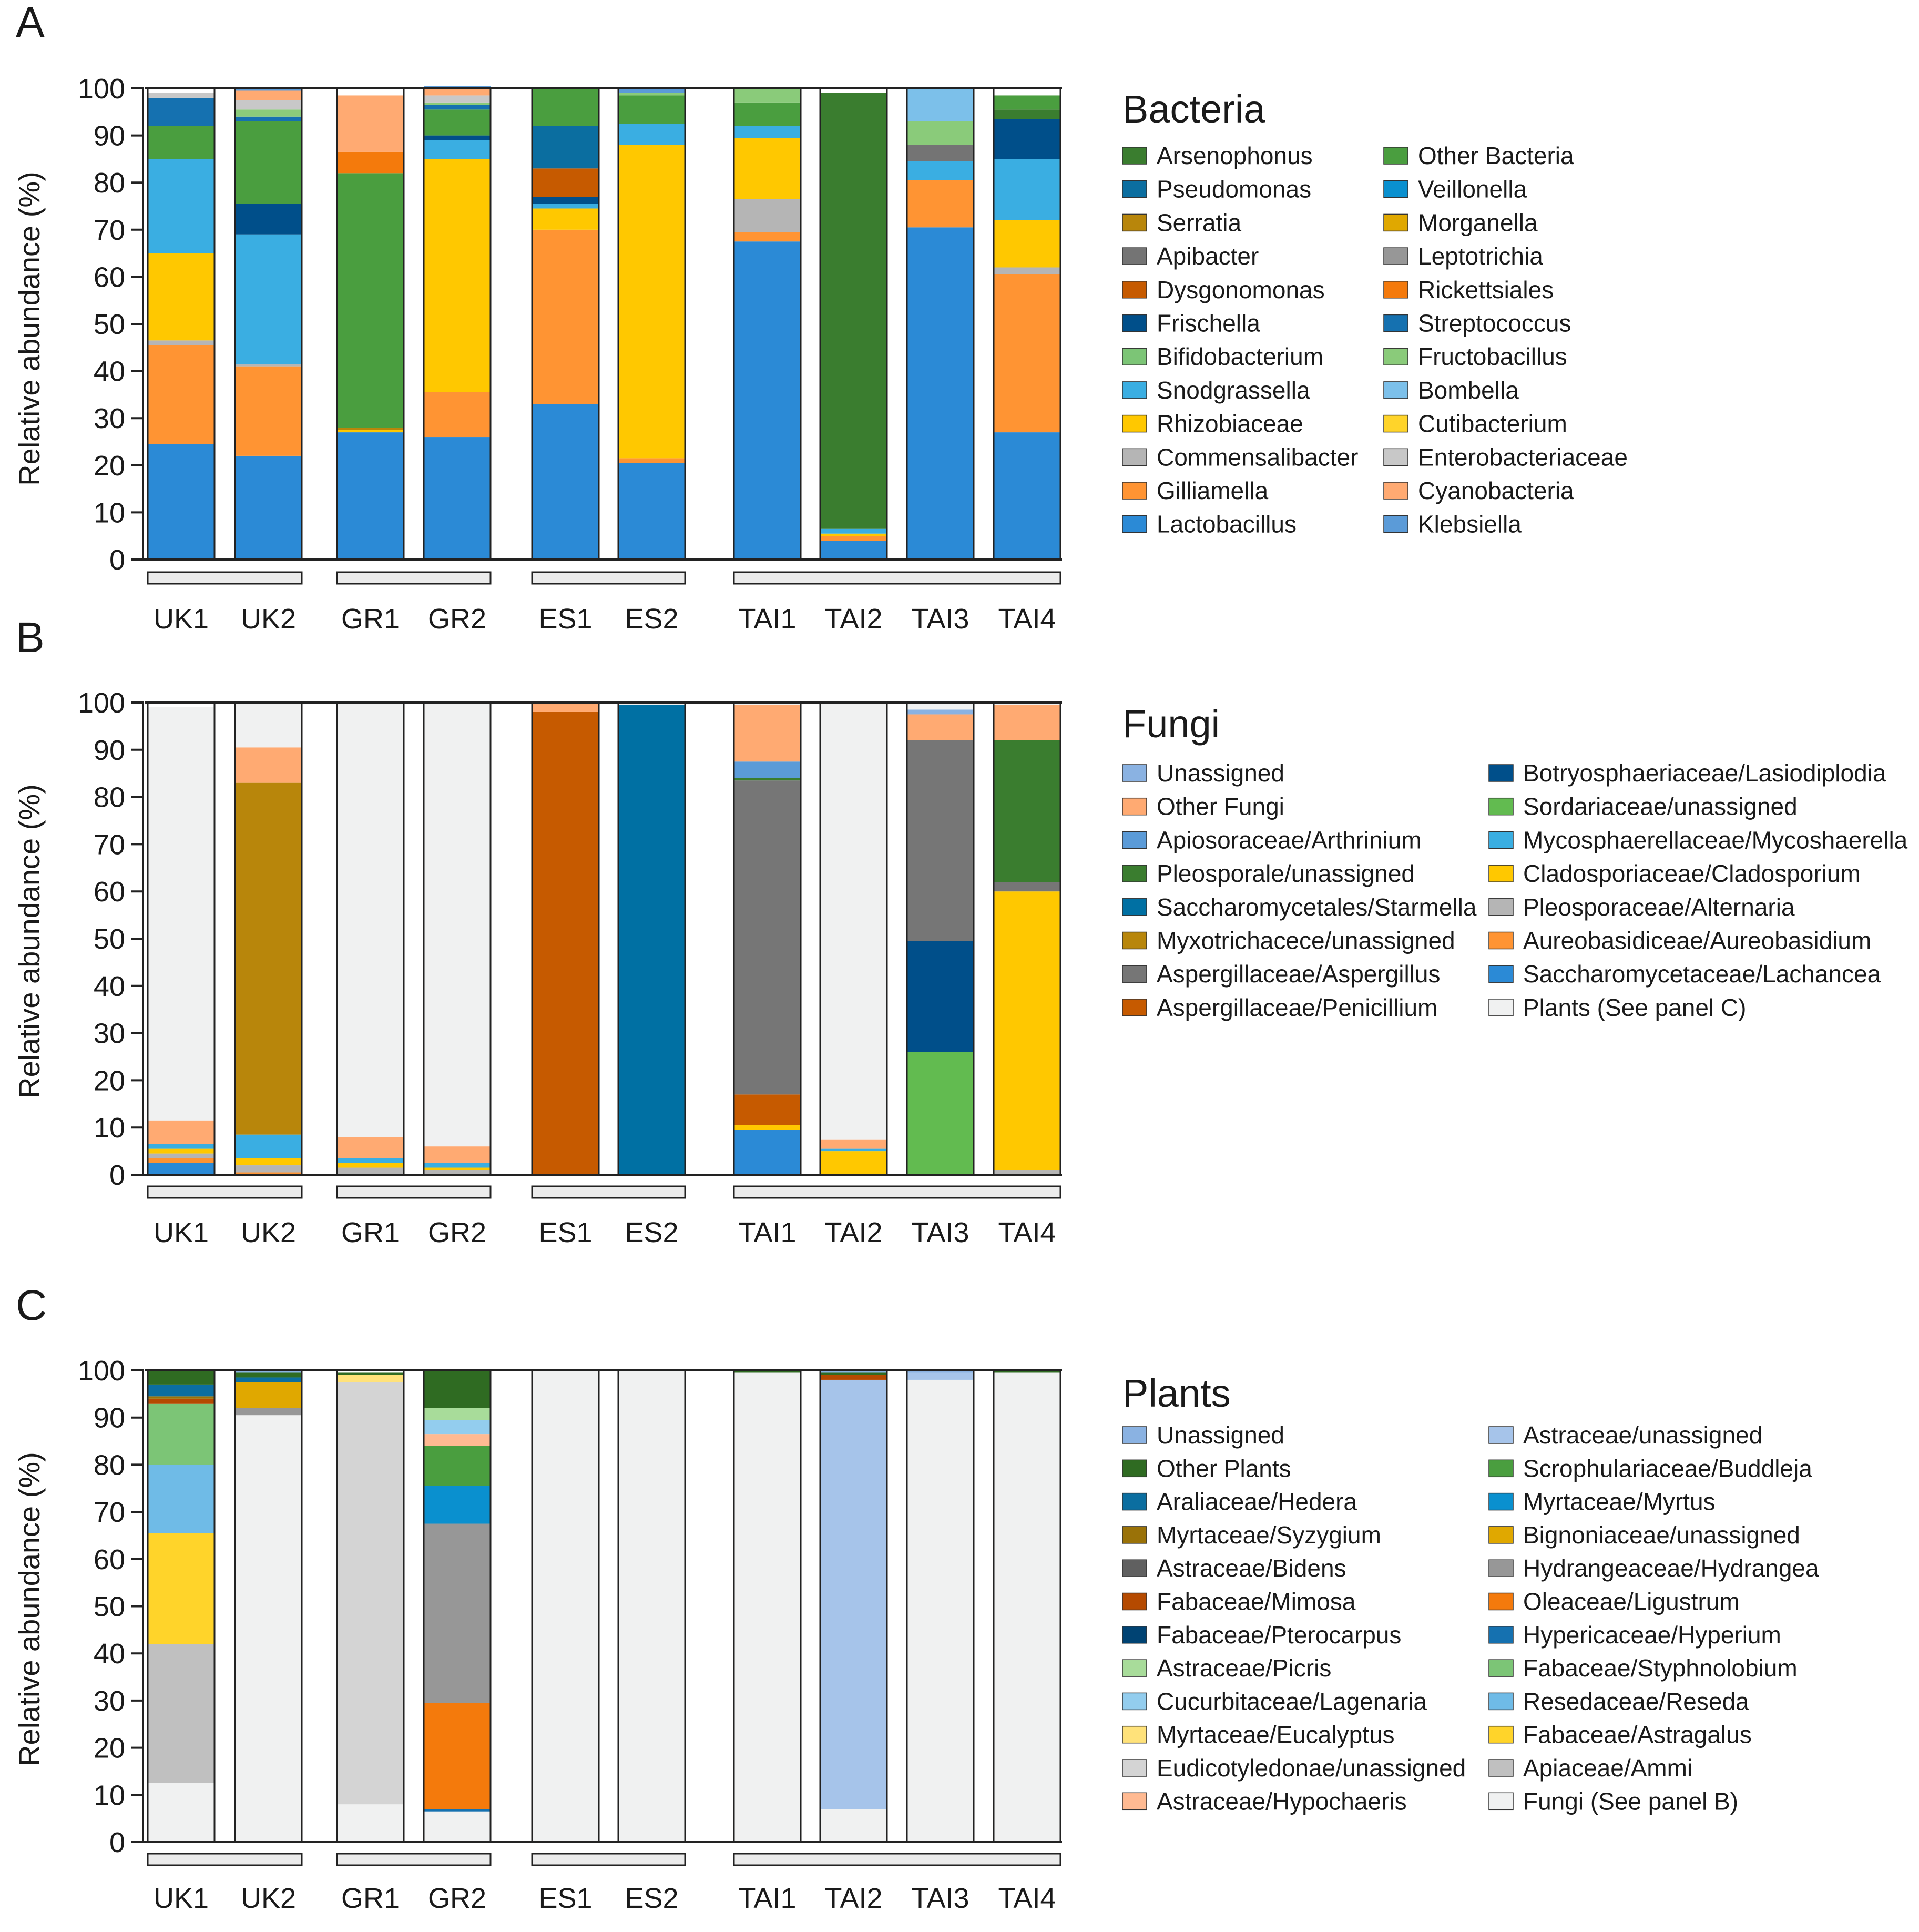 This screenshot has width=1919, height=1932. What do you see at coordinates (1134, 1768) in the screenshot?
I see `legend-swatch-eudicotyledonae-unassigned` at bounding box center [1134, 1768].